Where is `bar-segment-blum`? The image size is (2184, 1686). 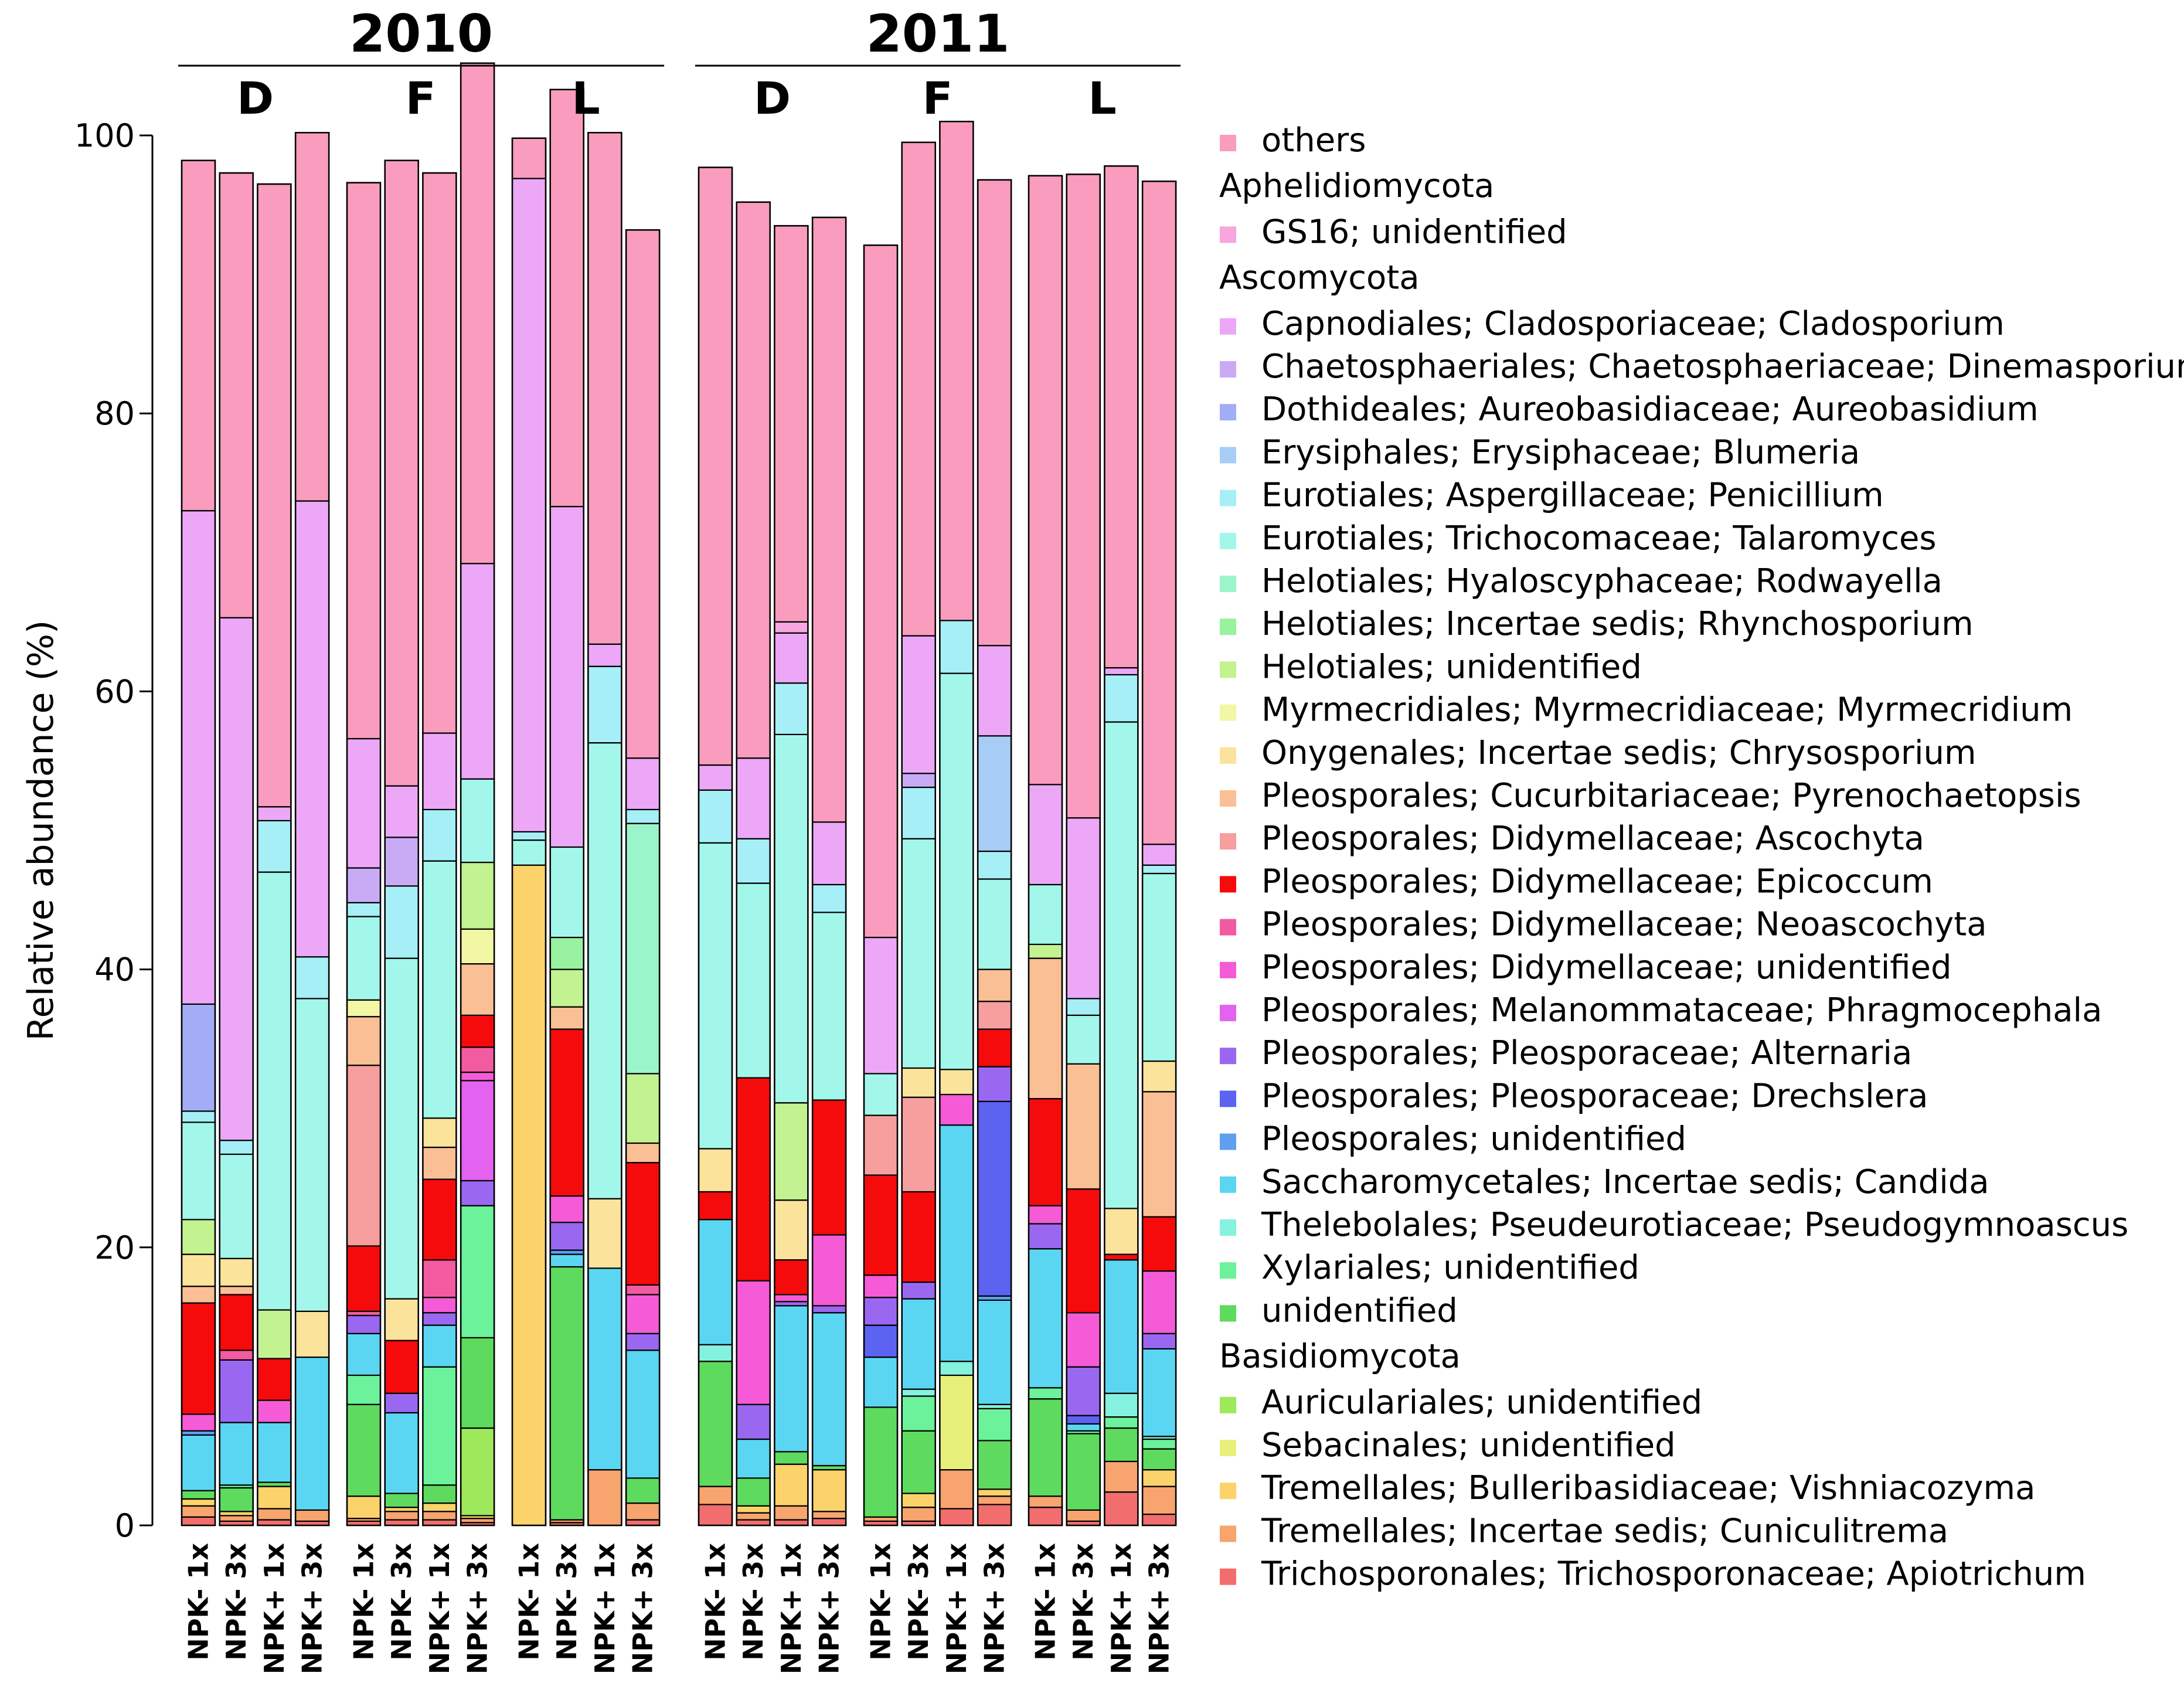 bar-segment-blum is located at coordinates (994, 793).